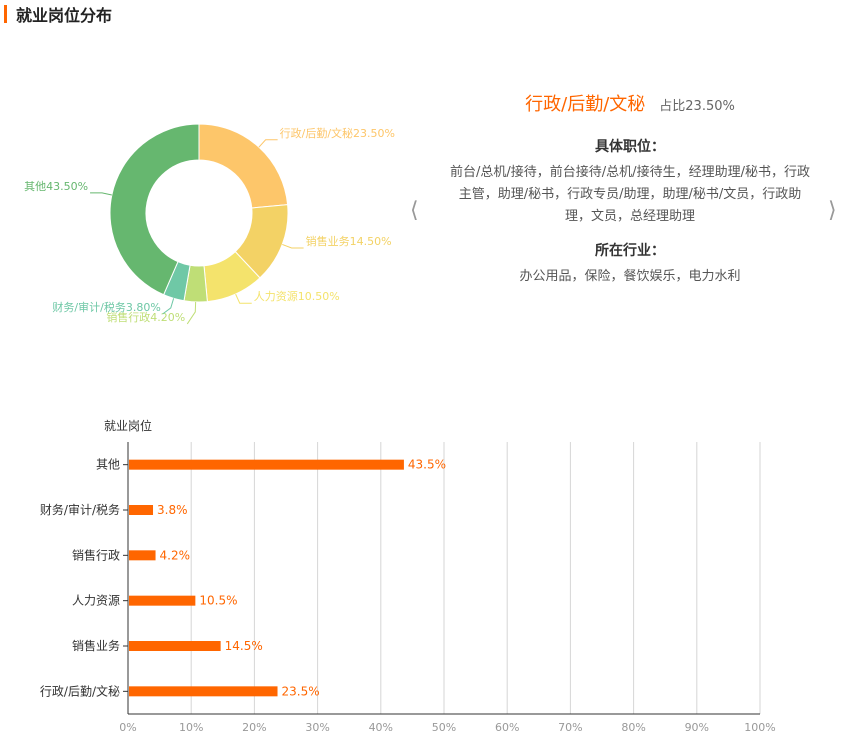 This screenshot has height=745, width=859. I want to click on detail-head: 行政/后勤/文秘 占比23.50%, so click(630, 103).